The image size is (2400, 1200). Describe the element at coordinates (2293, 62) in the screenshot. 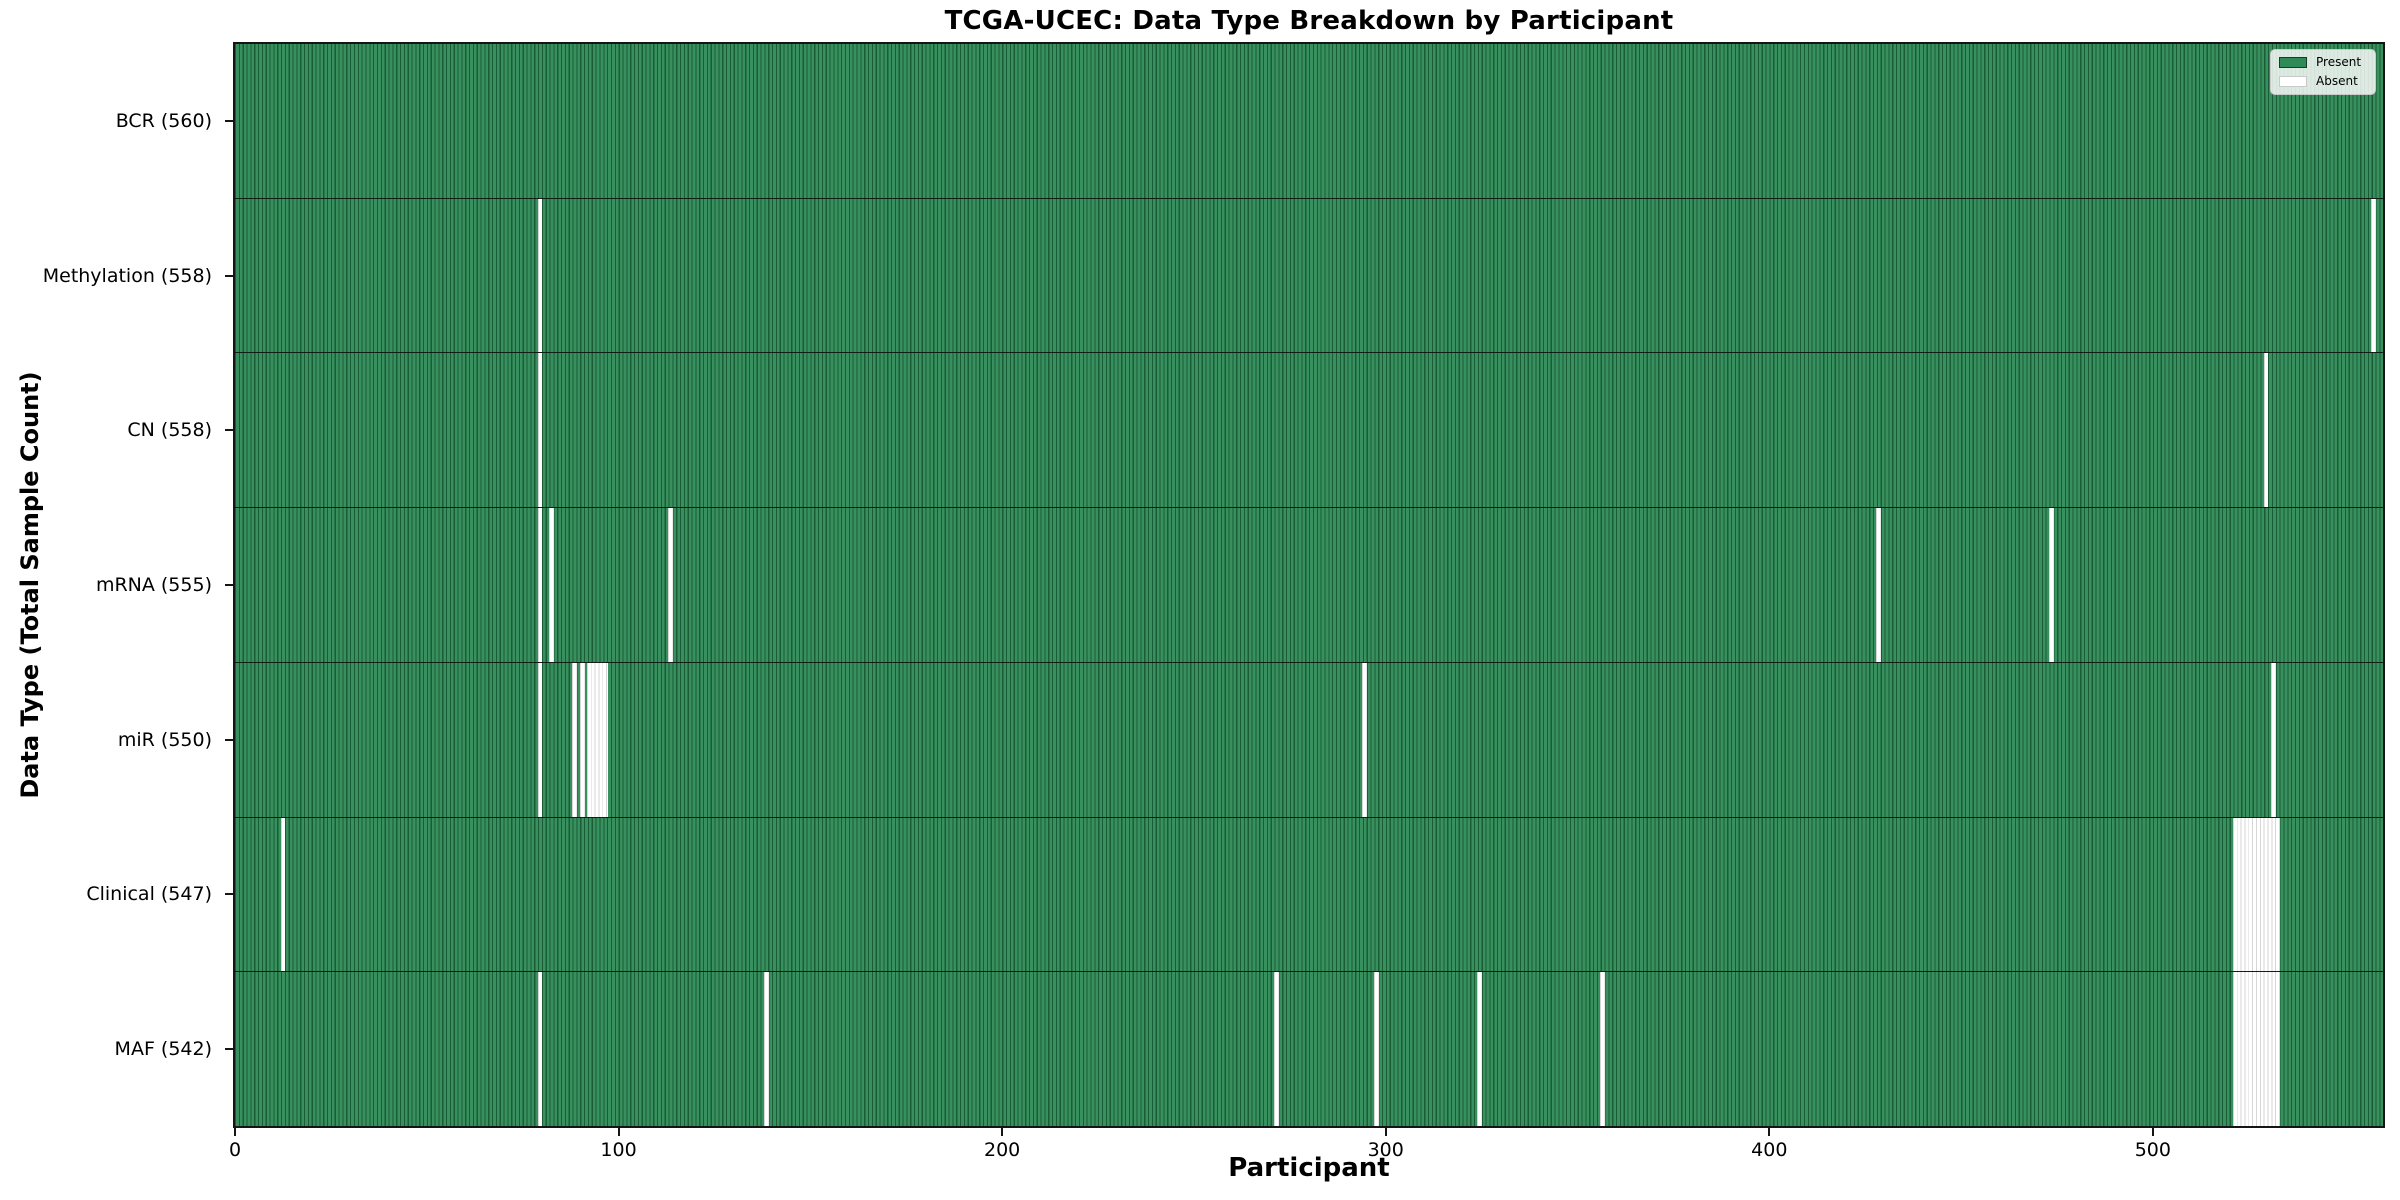

I see `present-swatch-icon` at that location.